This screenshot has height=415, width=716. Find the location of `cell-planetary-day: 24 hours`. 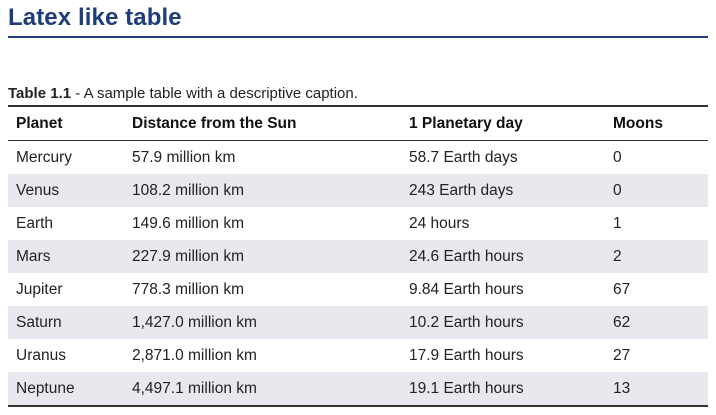

cell-planetary-day: 24 hours is located at coordinates (439, 223).